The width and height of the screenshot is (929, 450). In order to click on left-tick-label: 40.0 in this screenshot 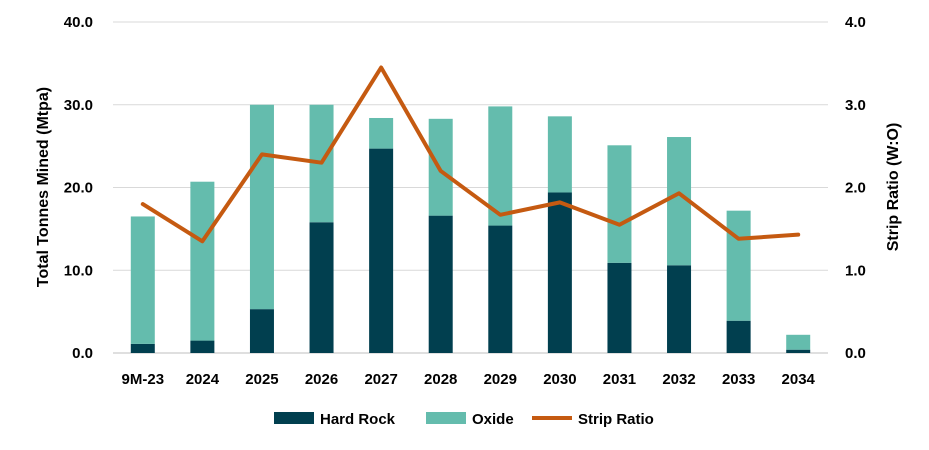, I will do `click(78, 22)`.